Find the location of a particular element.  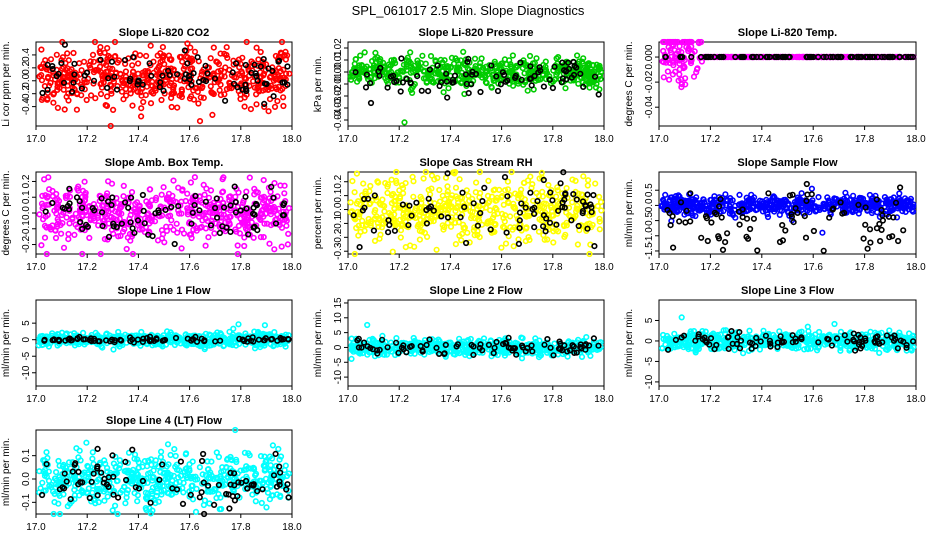

y-tick-label: 0 is located at coordinates (338, 347).